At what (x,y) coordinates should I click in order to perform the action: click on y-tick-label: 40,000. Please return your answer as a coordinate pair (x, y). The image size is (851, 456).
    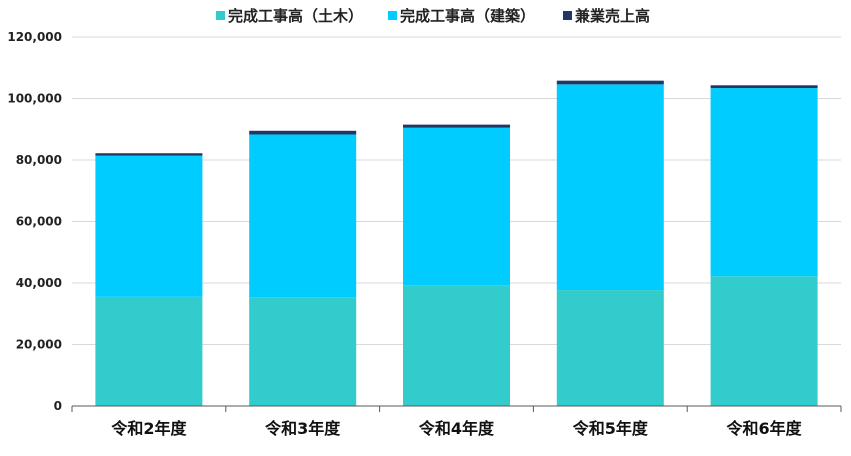
    Looking at the image, I should click on (39, 283).